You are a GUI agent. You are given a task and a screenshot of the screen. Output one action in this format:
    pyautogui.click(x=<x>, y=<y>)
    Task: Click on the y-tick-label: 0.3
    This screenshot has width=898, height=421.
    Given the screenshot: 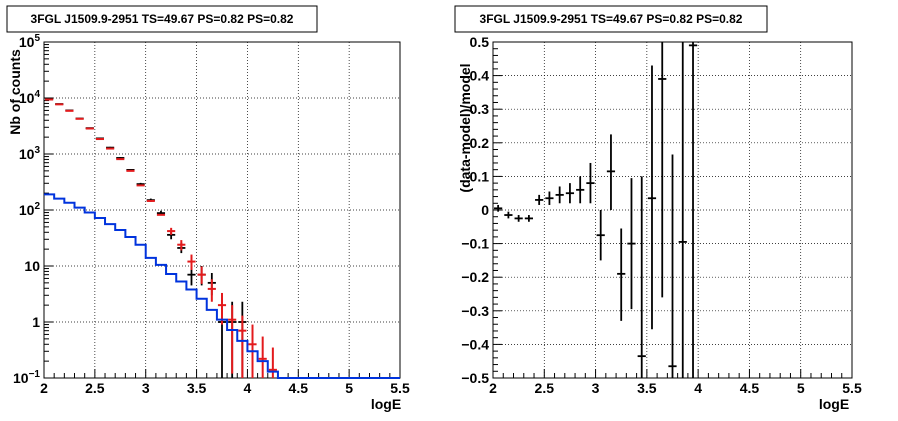 What is the action you would take?
    pyautogui.click(x=480, y=109)
    